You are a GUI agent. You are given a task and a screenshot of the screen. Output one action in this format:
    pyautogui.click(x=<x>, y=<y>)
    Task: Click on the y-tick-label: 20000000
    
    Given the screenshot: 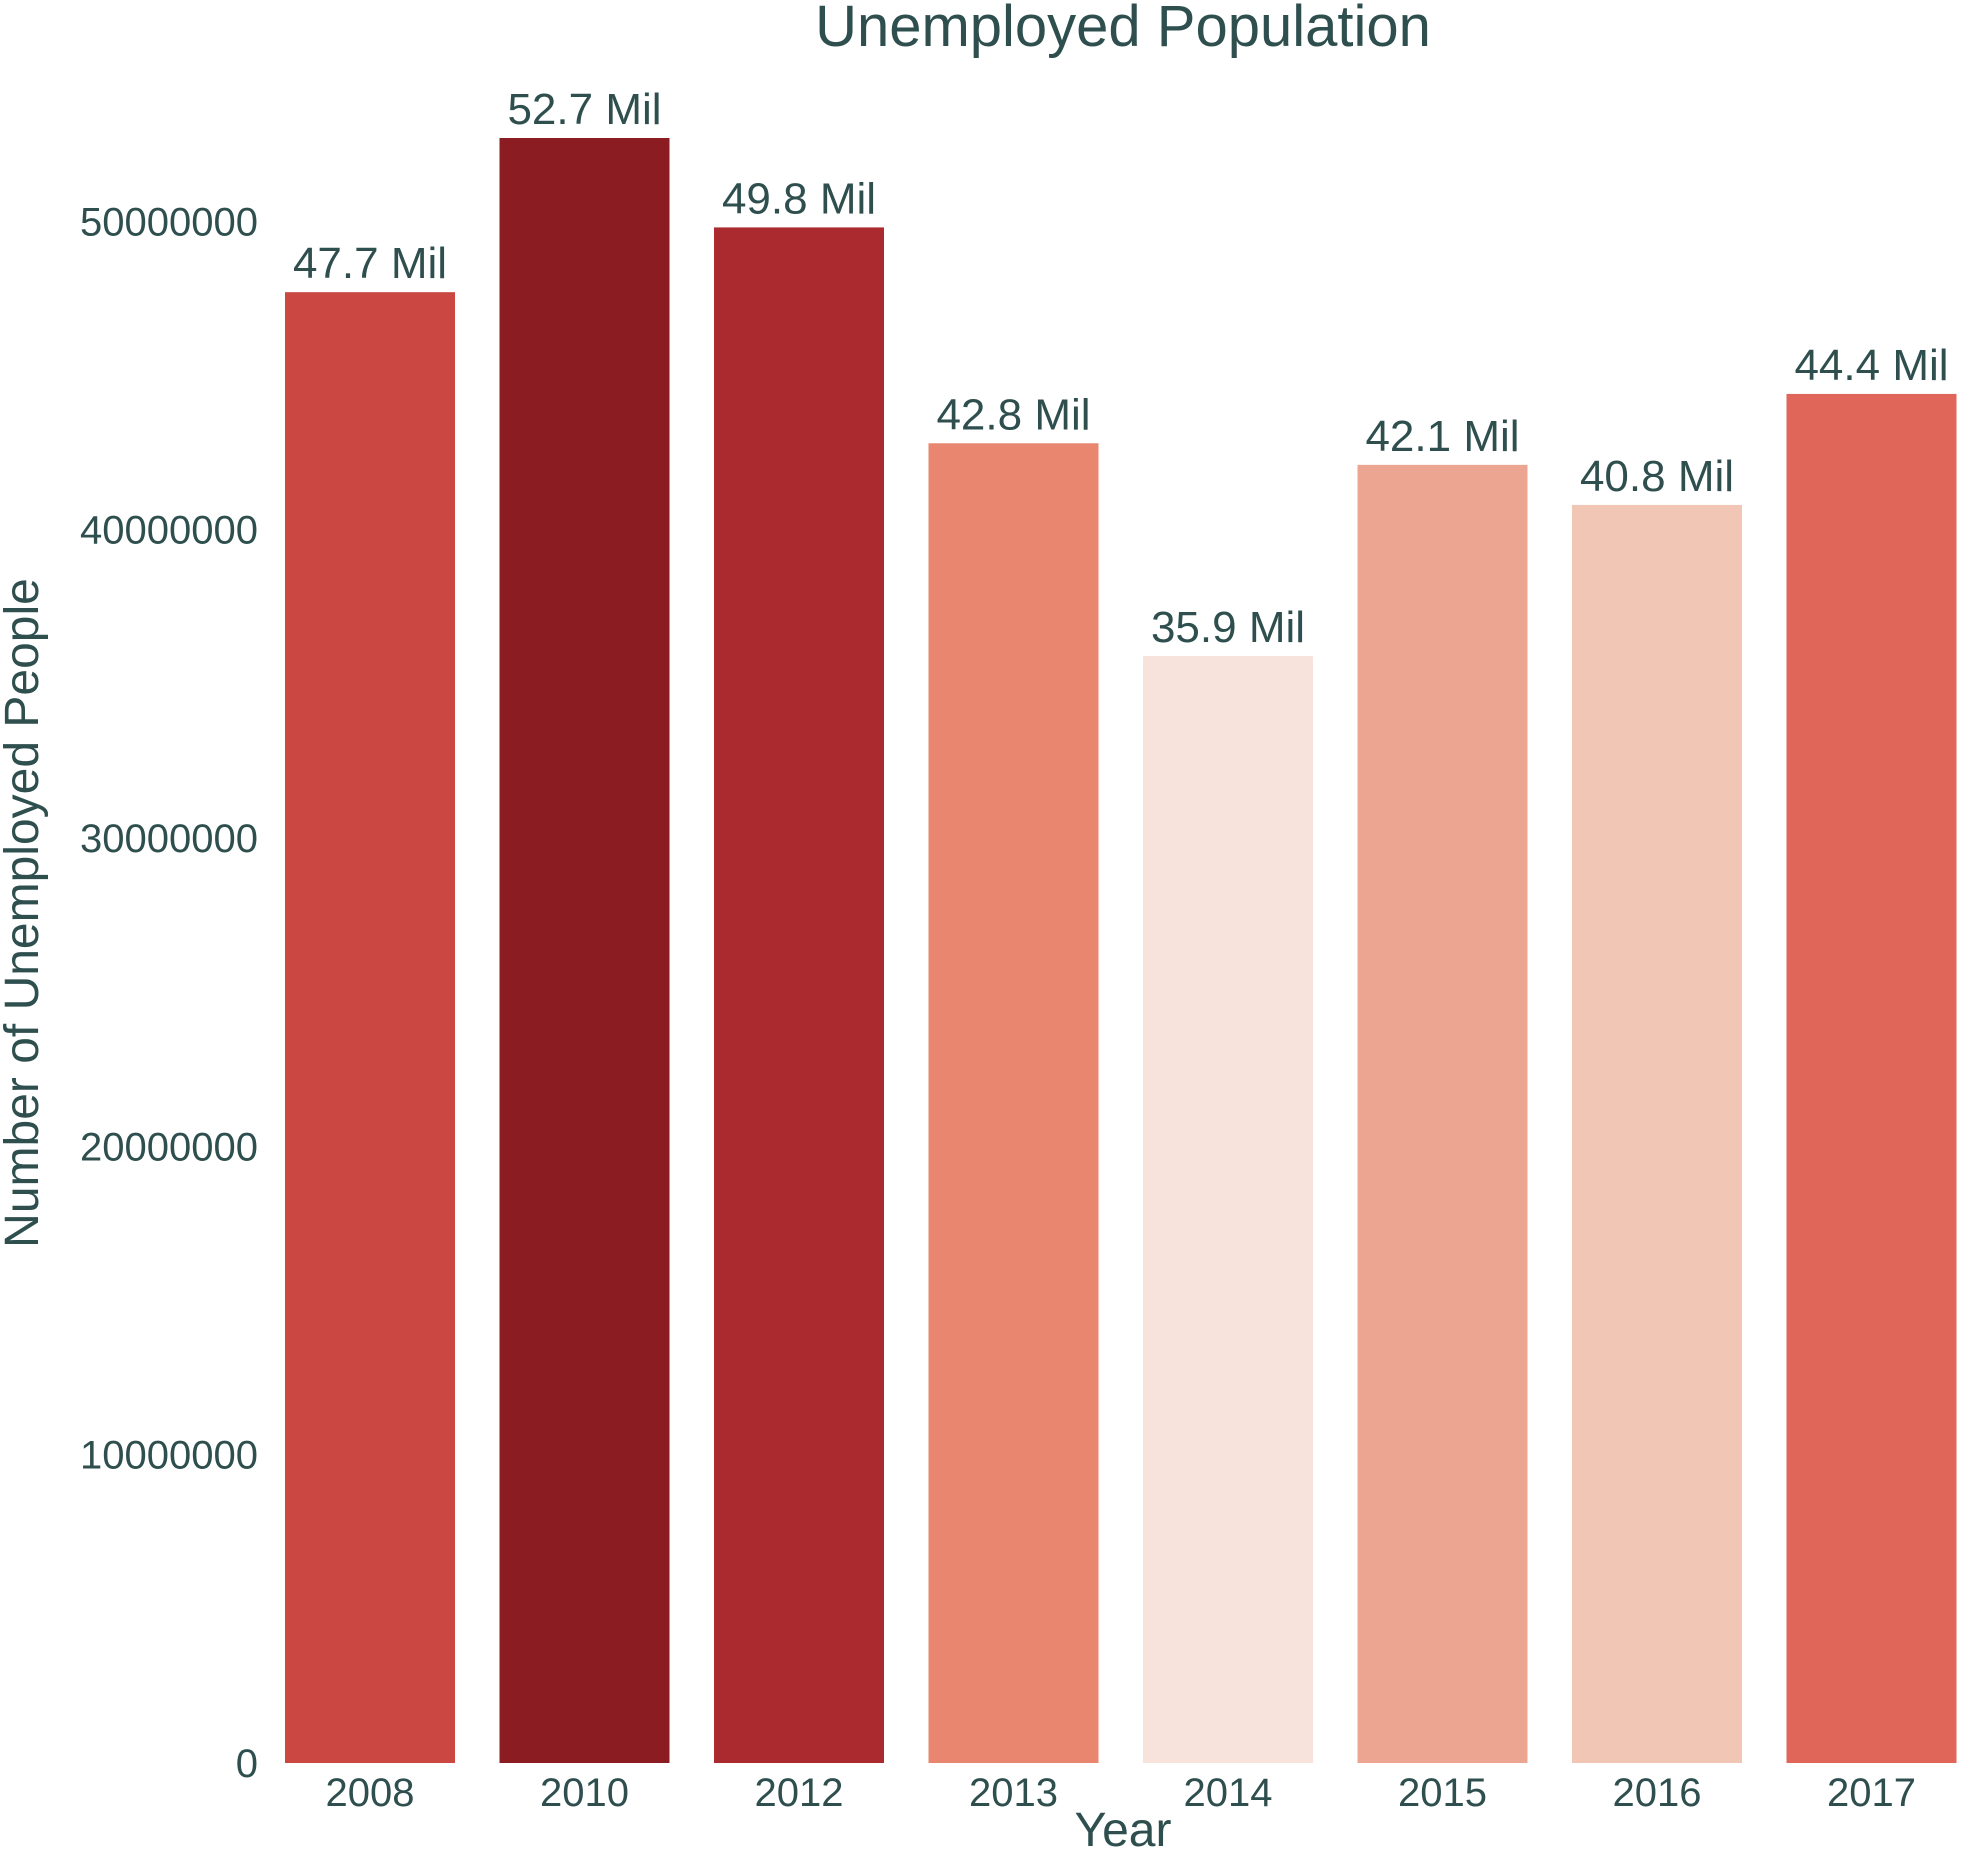 What is the action you would take?
    pyautogui.click(x=169, y=1147)
    